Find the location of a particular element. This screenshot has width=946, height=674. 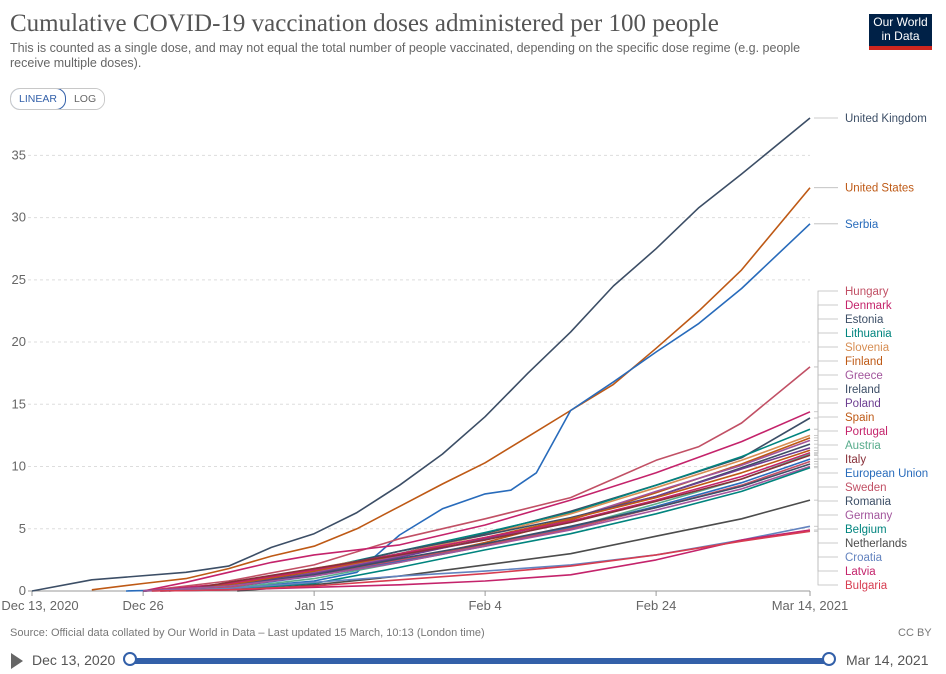

series-label-belgium: Belgium is located at coordinates (866, 530).